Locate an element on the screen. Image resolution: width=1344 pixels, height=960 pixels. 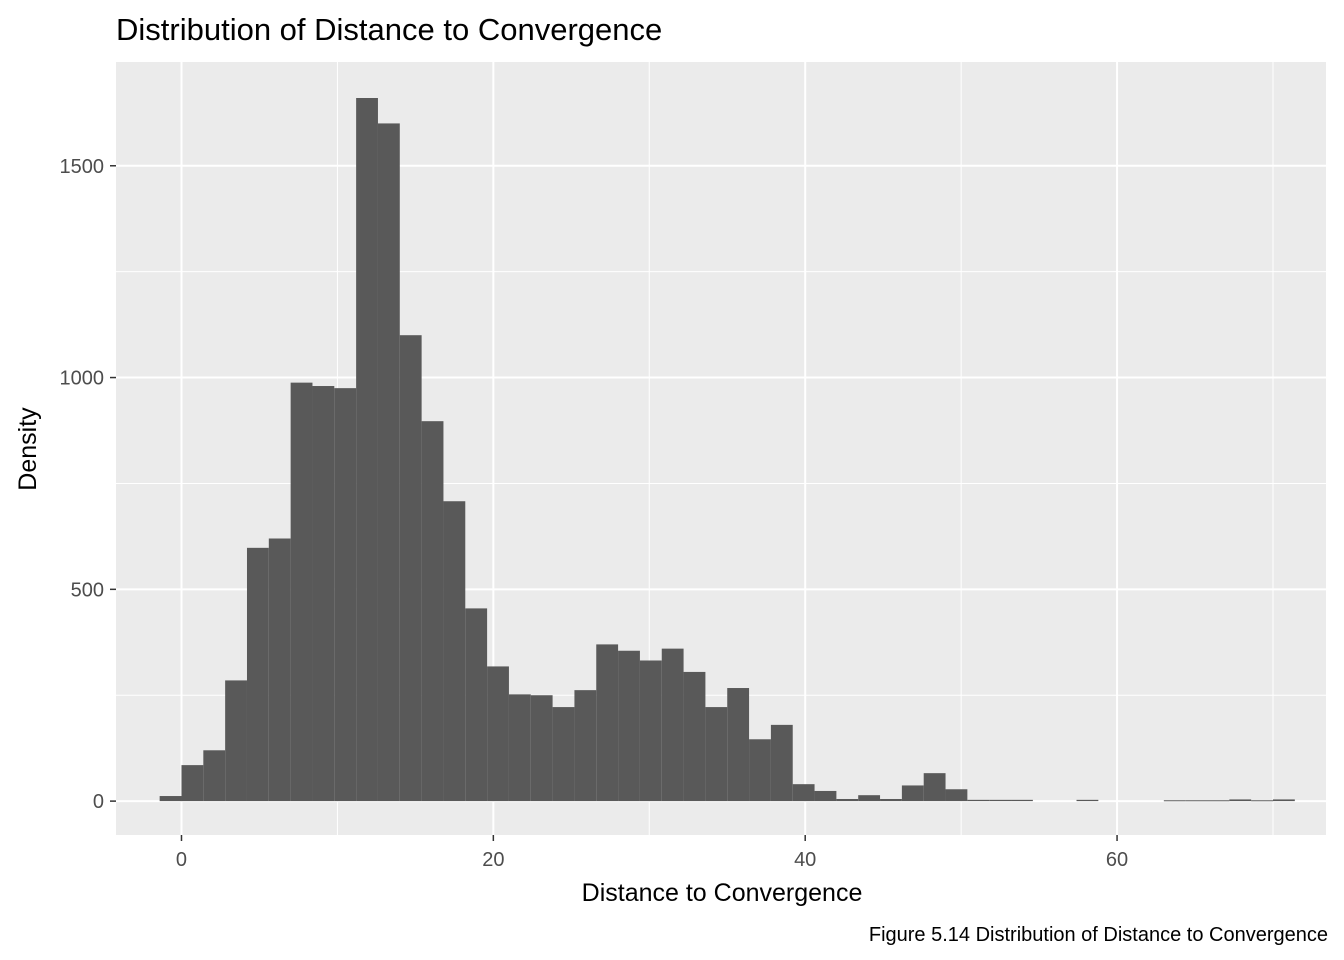
x-tick-label: 20 is located at coordinates (493, 860).